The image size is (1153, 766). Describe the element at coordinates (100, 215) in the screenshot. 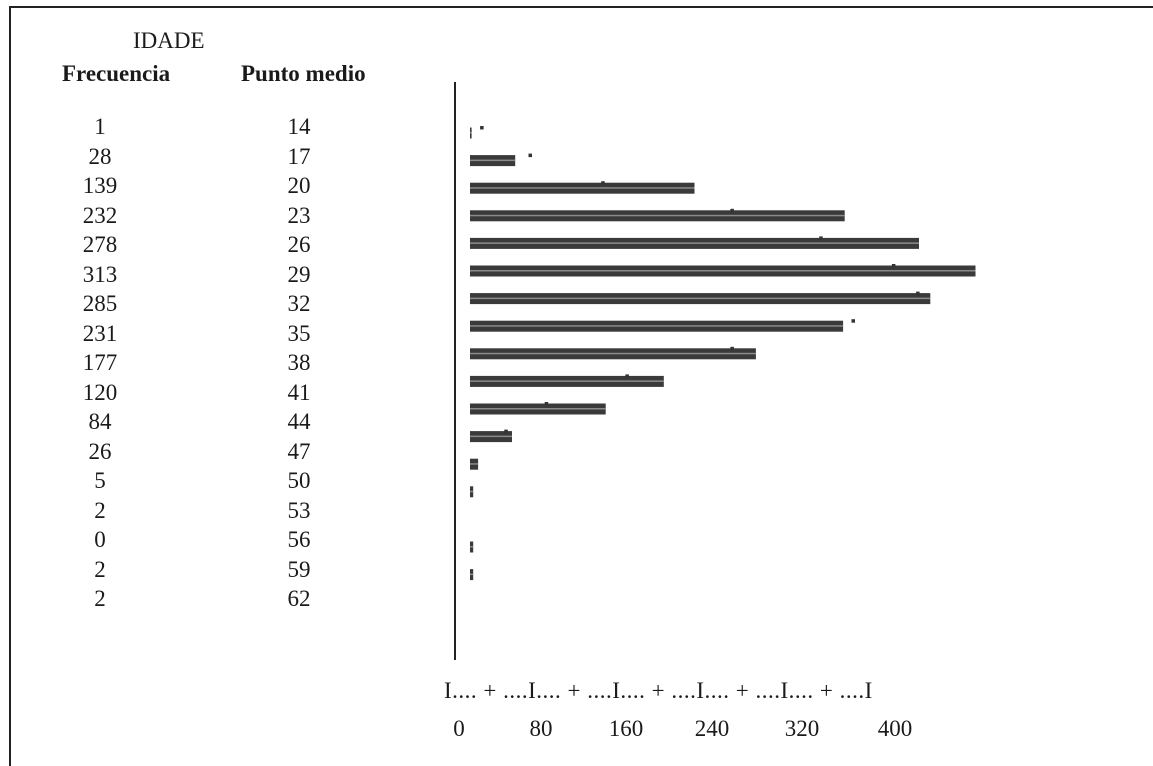

I see `frequency-value: 232` at that location.